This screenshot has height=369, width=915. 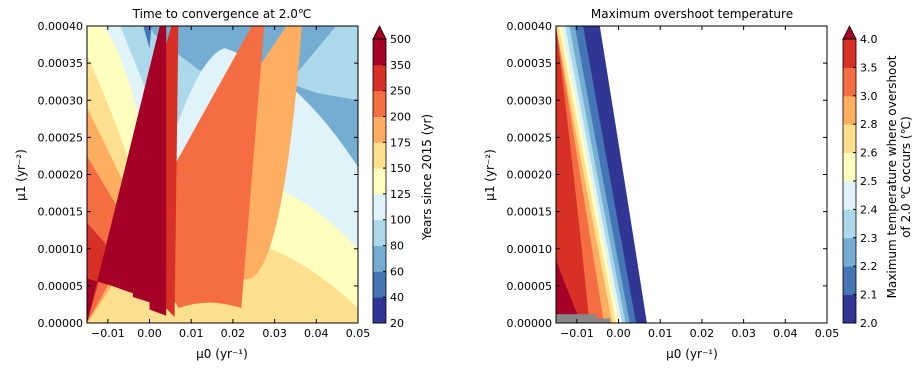 I want to click on colorbar-label-line-2: of 2.0 ℃ occurs (℃), so click(x=906, y=177).